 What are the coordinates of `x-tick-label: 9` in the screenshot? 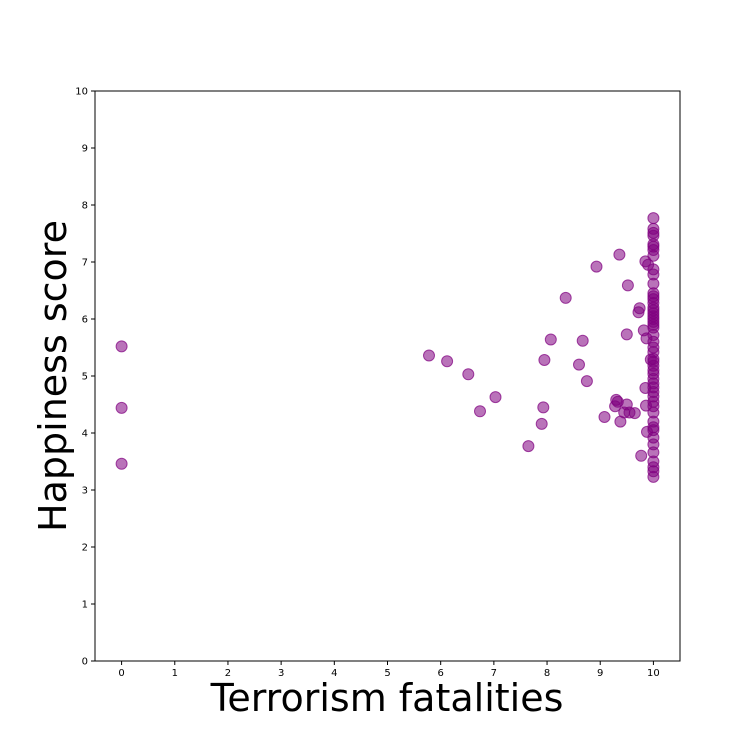 It's located at (600, 673).